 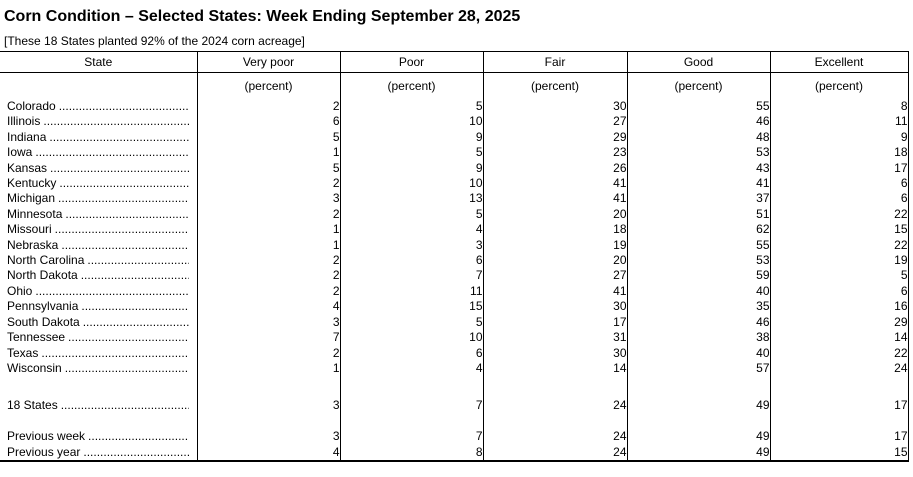 I want to click on state-name: Kansas, so click(x=27, y=167).